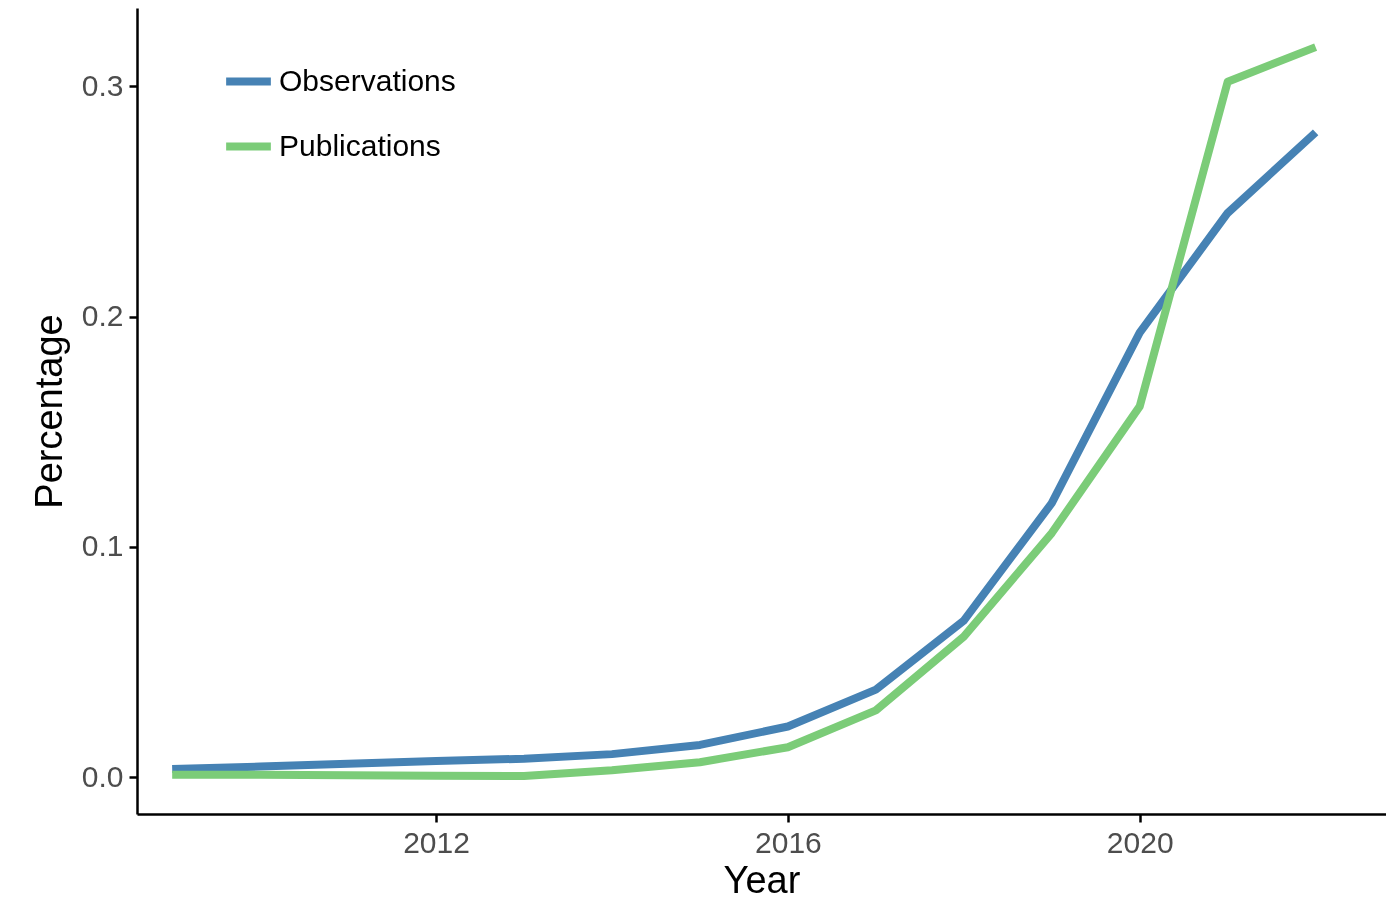  I want to click on x-tick-label: 2016, so click(788, 842).